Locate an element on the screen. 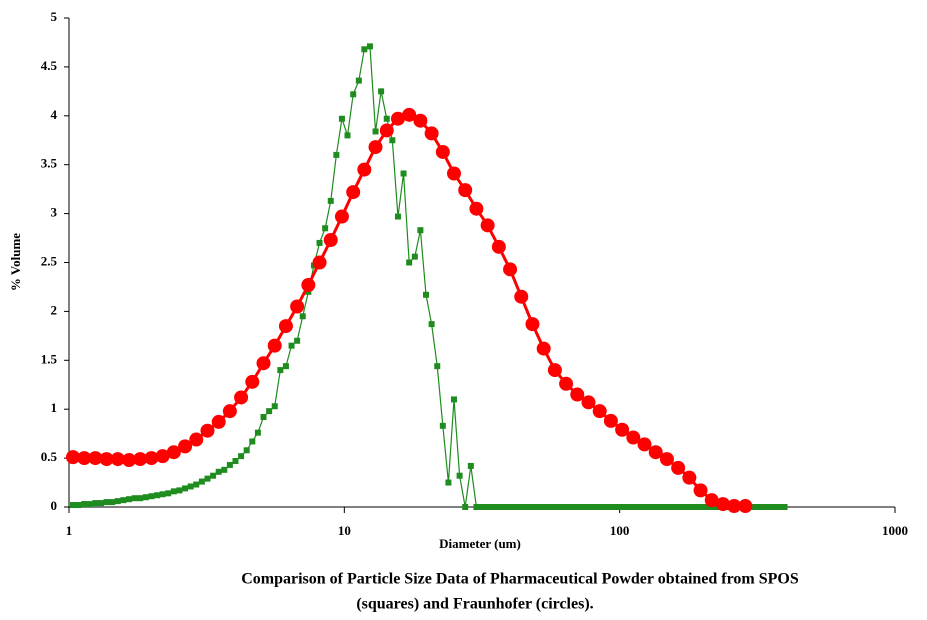  x-tick-label: 1000 is located at coordinates (895, 530).